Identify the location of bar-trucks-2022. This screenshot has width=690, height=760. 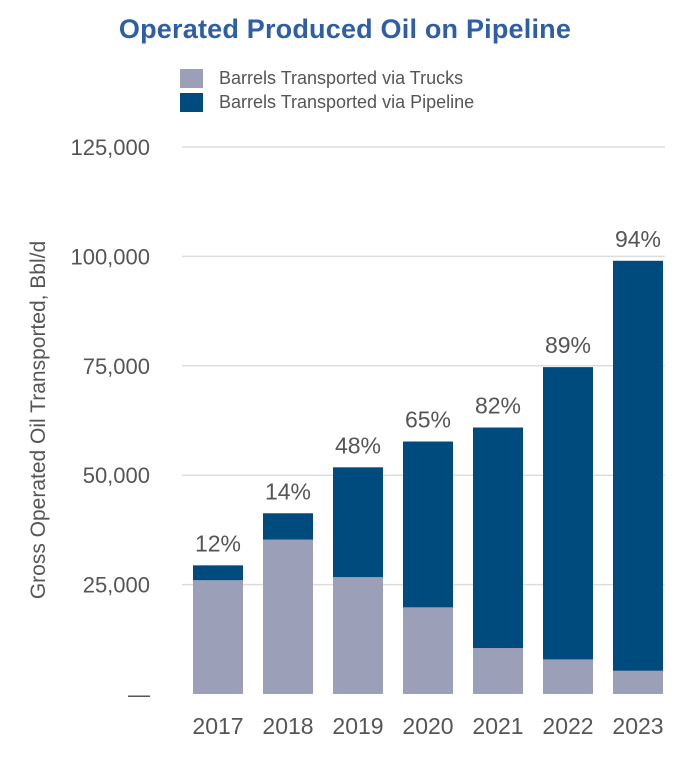
(568, 676).